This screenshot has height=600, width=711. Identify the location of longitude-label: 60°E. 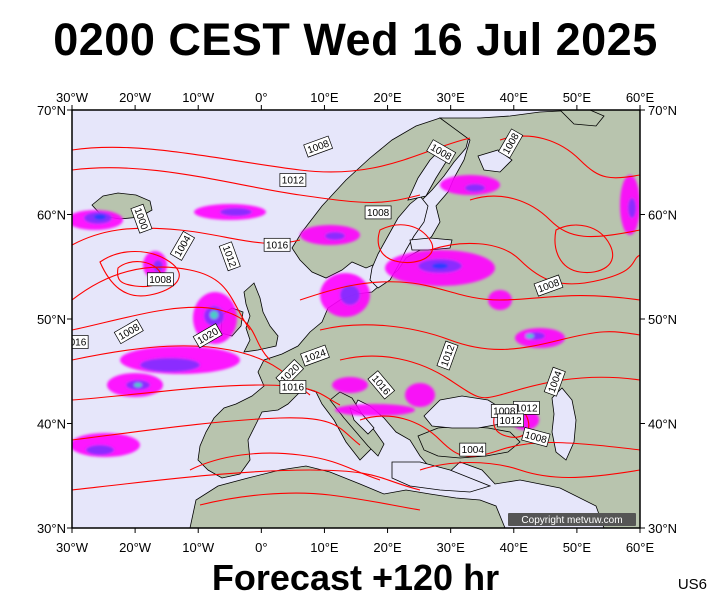
(640, 97).